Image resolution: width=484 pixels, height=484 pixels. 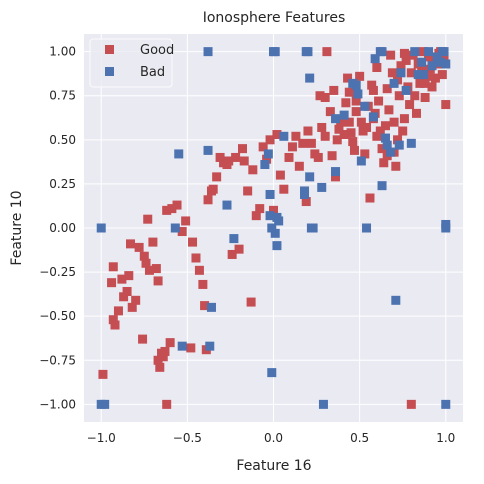 I want to click on y-tick-label: −0.25, so click(x=57, y=272).